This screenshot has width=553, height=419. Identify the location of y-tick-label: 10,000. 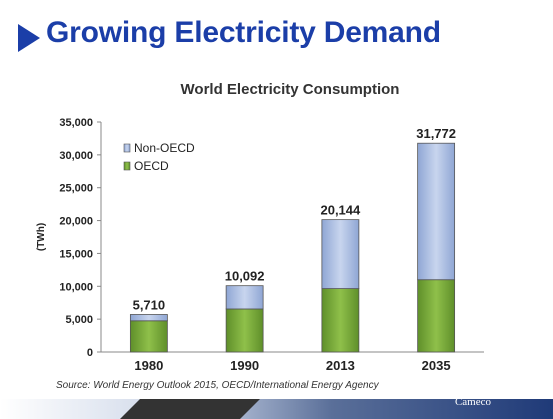
(76, 287).